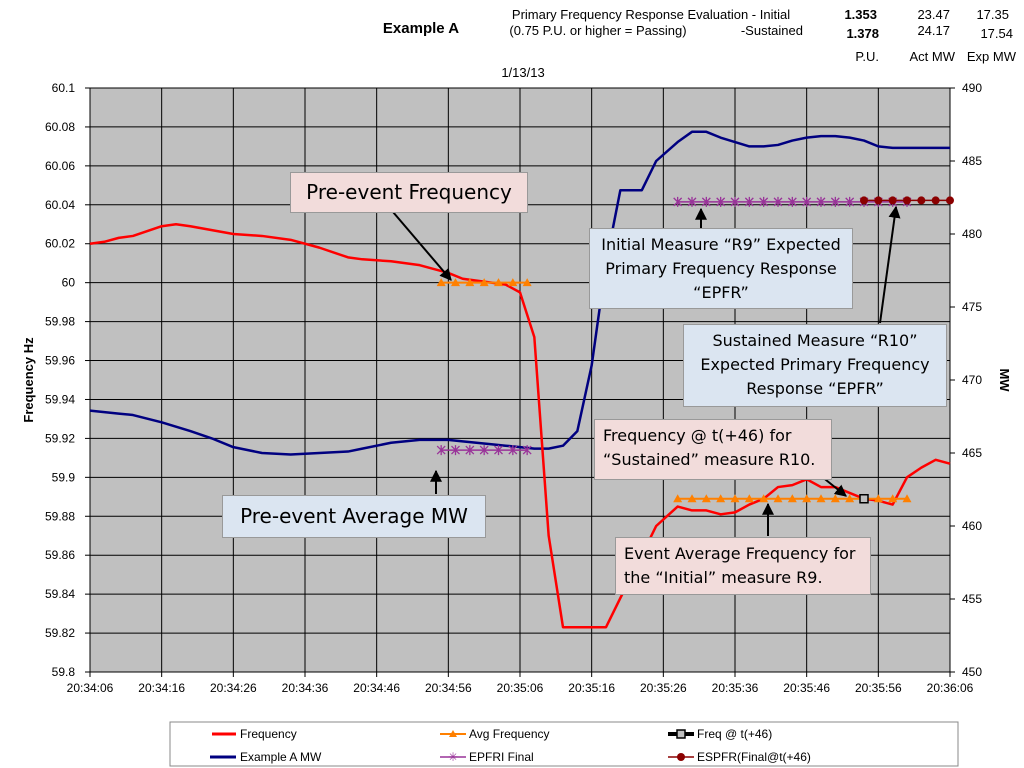 The height and width of the screenshot is (768, 1024). I want to click on example-title: Example A, so click(421, 28).